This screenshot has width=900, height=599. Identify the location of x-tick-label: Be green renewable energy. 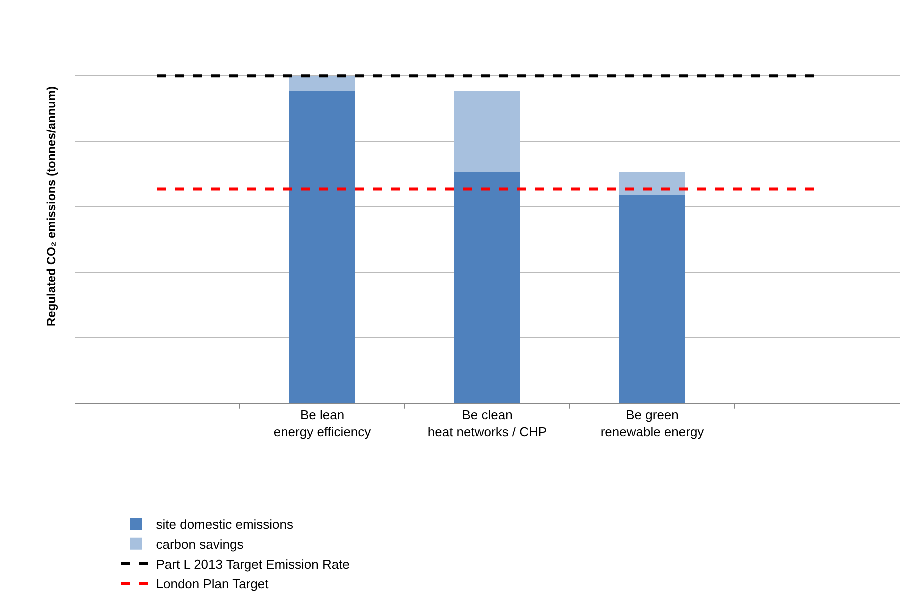
(652, 424).